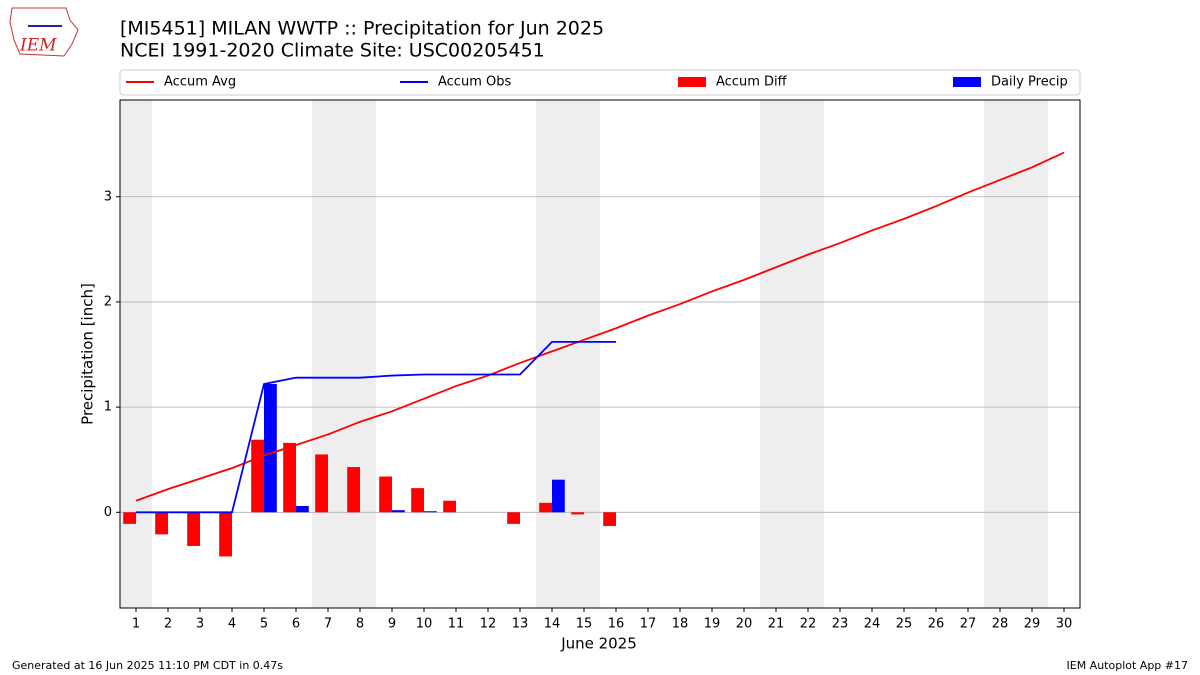 The height and width of the screenshot is (675, 1200). Describe the element at coordinates (108, 196) in the screenshot. I see `y-tick-label: 3` at that location.